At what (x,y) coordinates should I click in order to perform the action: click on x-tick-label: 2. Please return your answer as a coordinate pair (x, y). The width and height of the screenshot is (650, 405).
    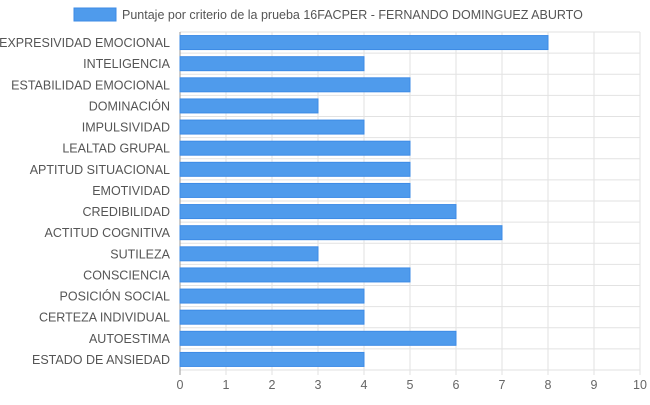
    Looking at the image, I should click on (272, 385).